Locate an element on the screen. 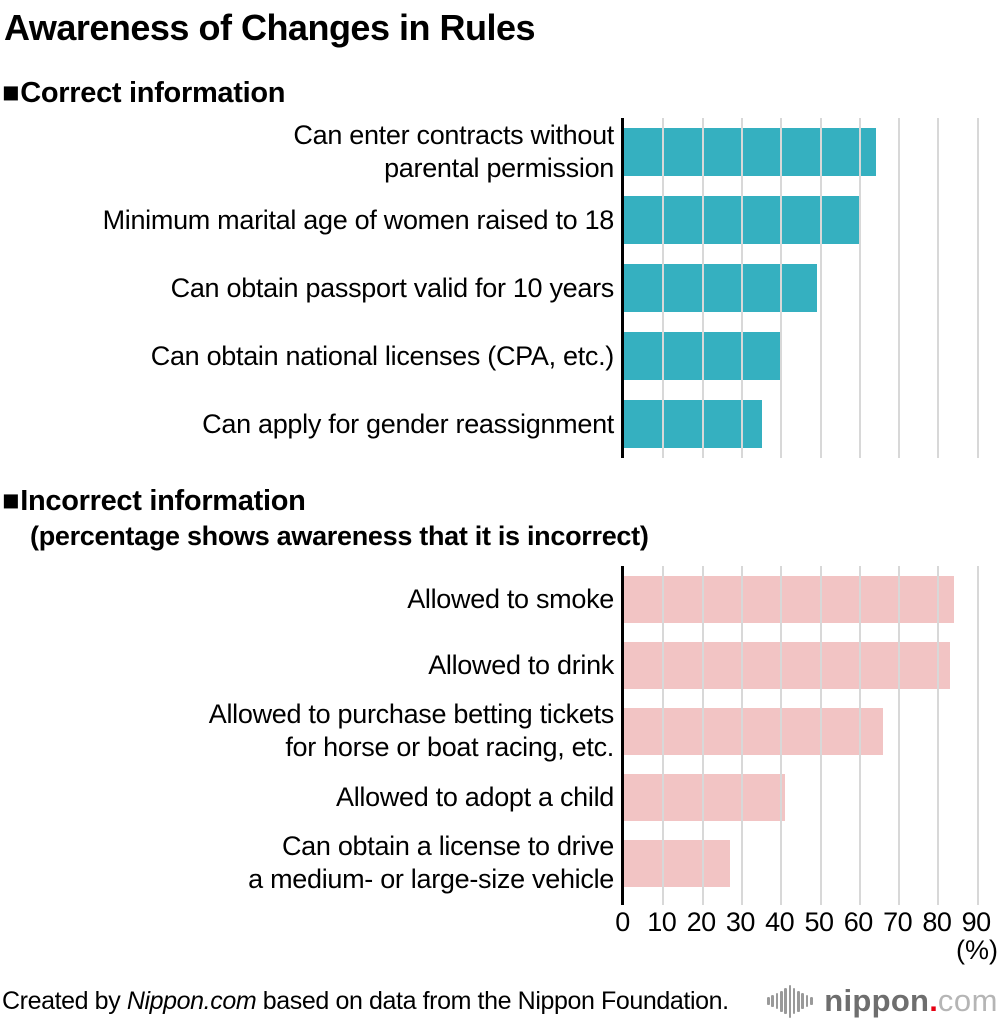 Image resolution: width=1000 pixels, height=1034 pixels. label-line: for horse or boat racing, etc. is located at coordinates (449, 747).